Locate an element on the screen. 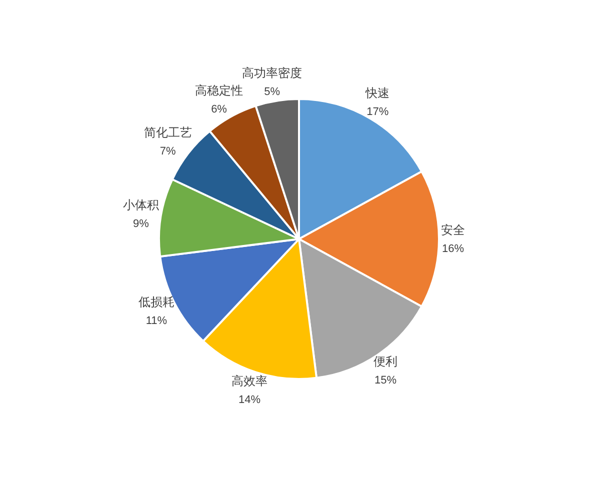 The image size is (600, 480). label: 高功率密度 5% is located at coordinates (272, 82).